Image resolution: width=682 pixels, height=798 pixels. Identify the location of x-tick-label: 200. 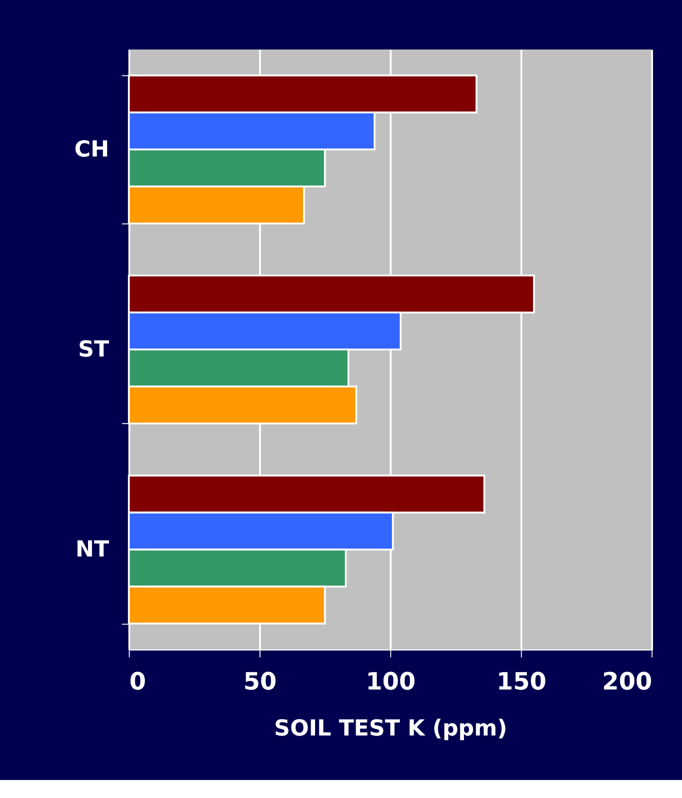
(627, 682).